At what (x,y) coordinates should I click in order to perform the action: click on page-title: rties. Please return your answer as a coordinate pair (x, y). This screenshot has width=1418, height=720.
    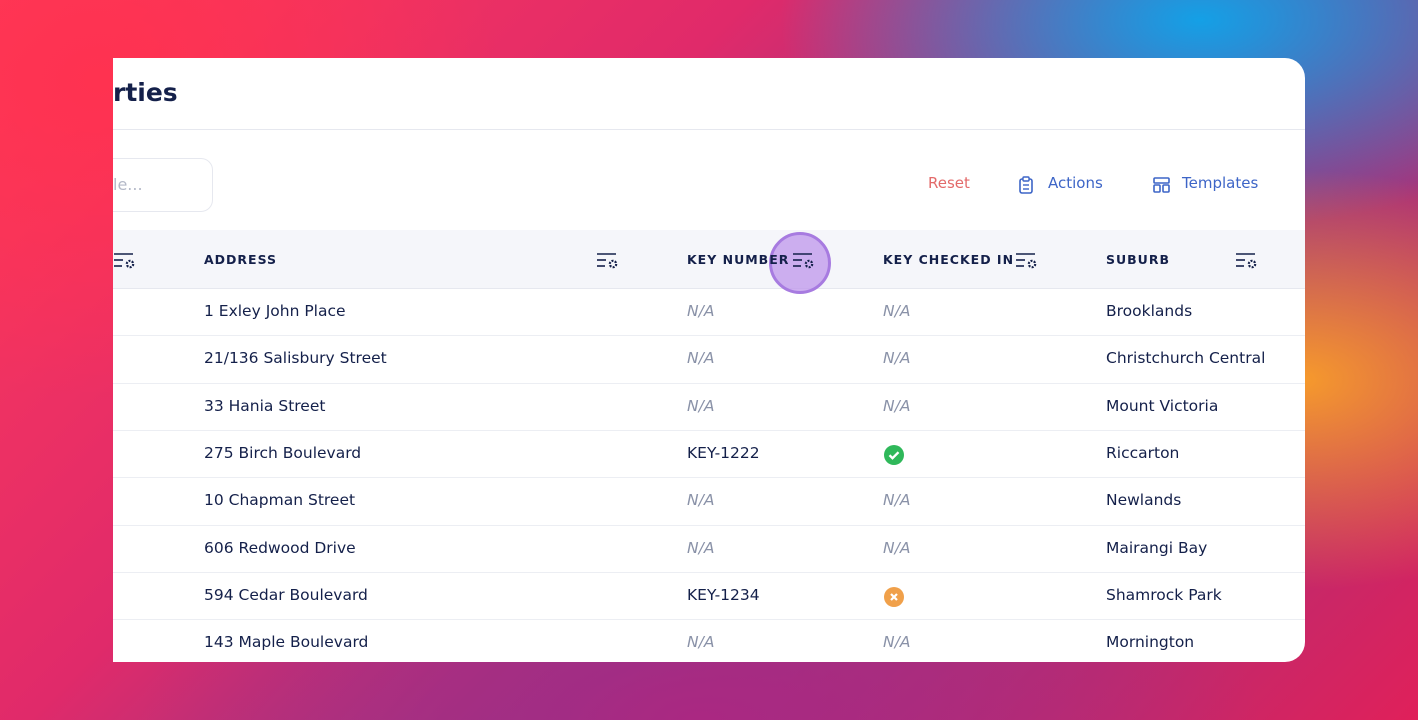
    Looking at the image, I should click on (145, 92).